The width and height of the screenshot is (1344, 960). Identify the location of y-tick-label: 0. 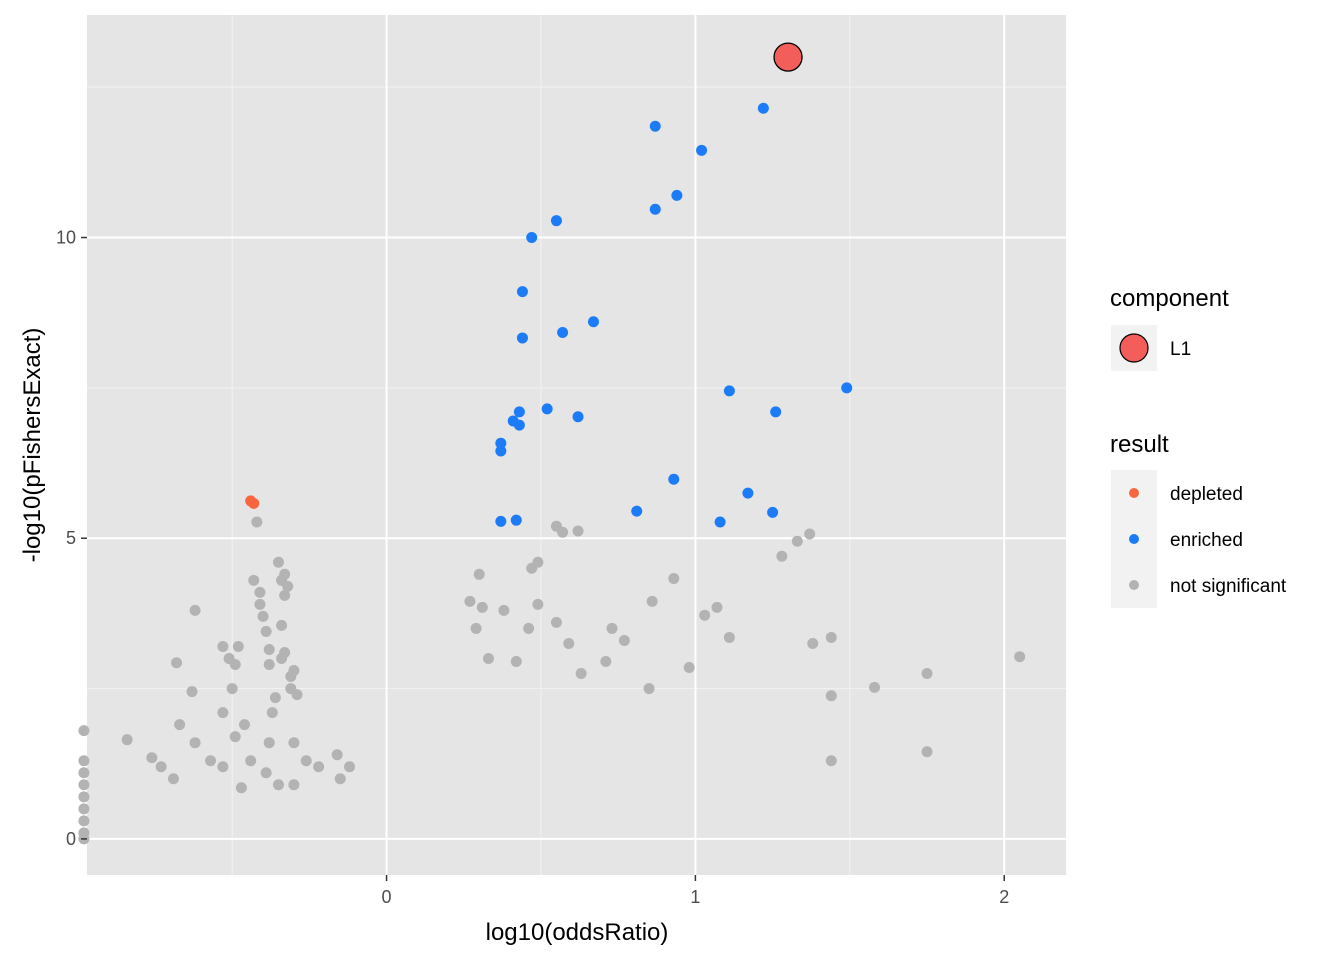
(71, 839).